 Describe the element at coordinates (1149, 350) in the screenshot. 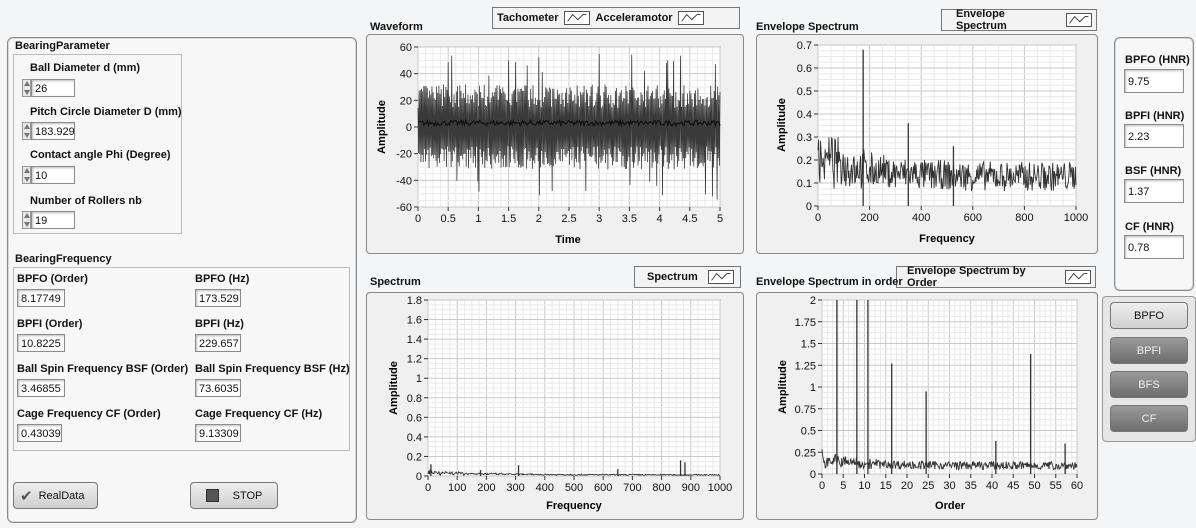

I see `bpfi-select-button: BPFI` at that location.